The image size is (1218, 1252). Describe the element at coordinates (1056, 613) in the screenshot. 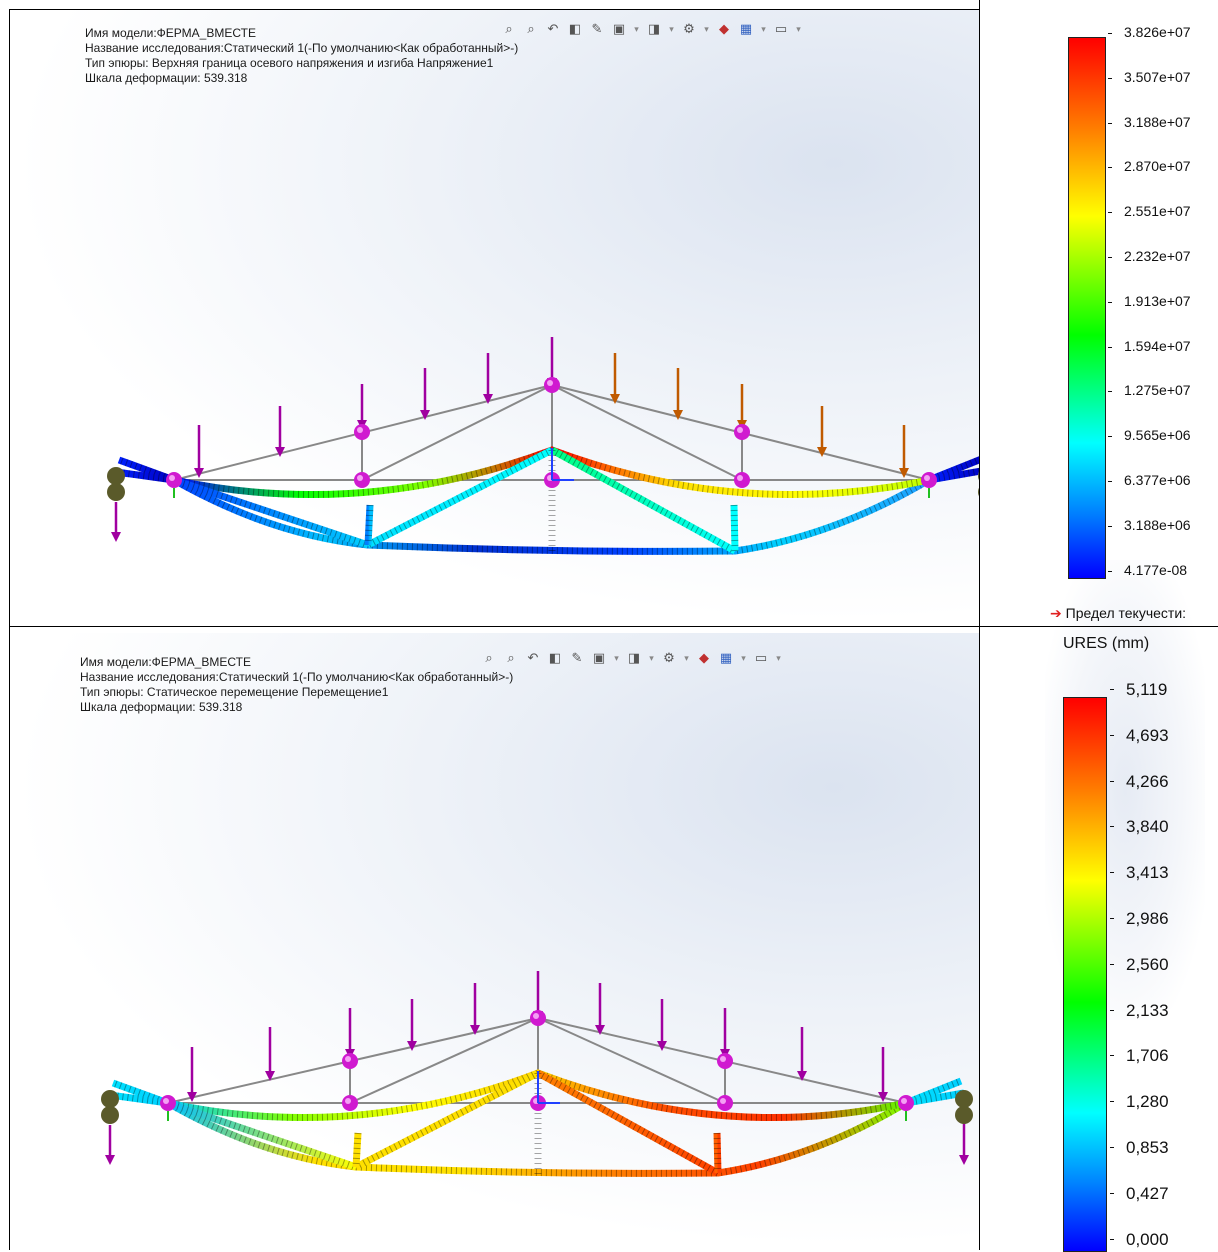

I see `red-arrow-icon: ➔` at that location.